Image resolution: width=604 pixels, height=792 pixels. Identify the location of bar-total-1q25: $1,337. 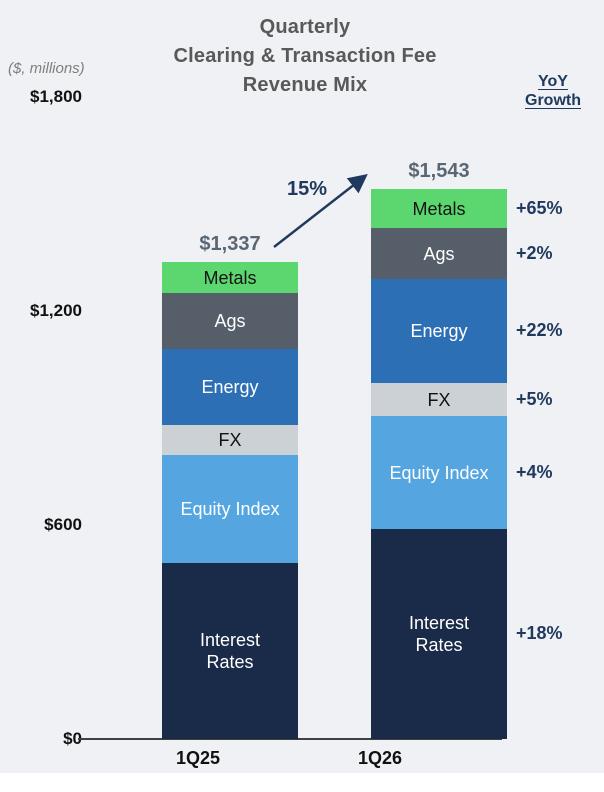
(230, 244).